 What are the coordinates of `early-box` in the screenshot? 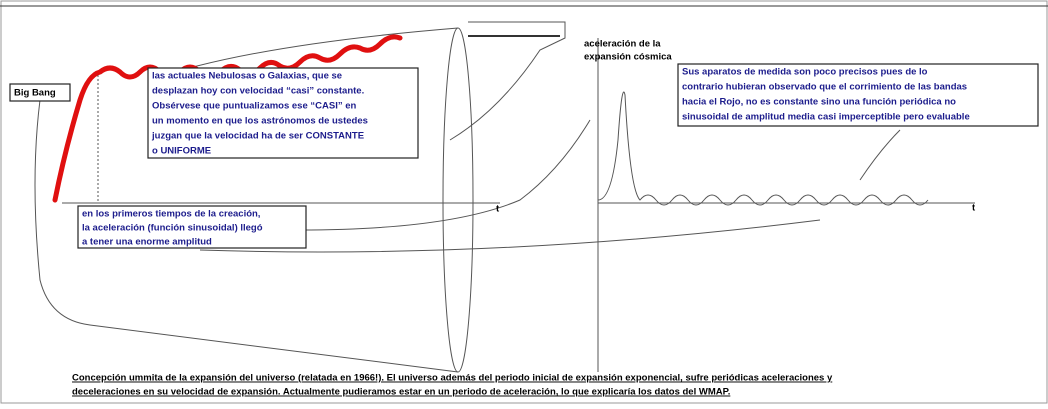 It's located at (192, 227).